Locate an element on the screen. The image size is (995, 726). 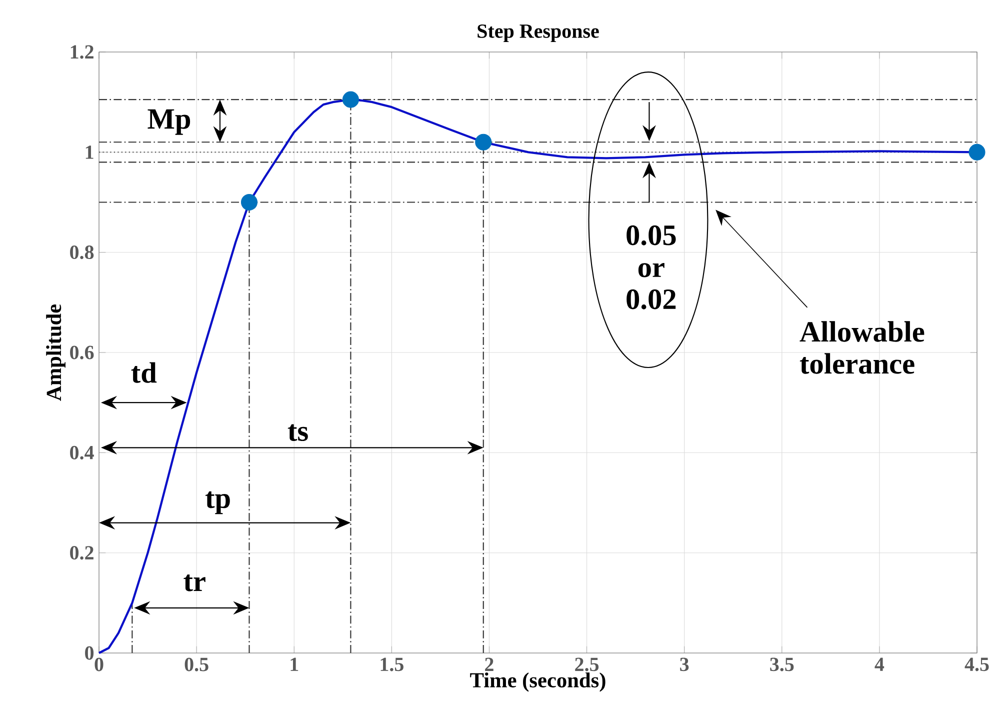
annotation: tp is located at coordinates (217, 502).